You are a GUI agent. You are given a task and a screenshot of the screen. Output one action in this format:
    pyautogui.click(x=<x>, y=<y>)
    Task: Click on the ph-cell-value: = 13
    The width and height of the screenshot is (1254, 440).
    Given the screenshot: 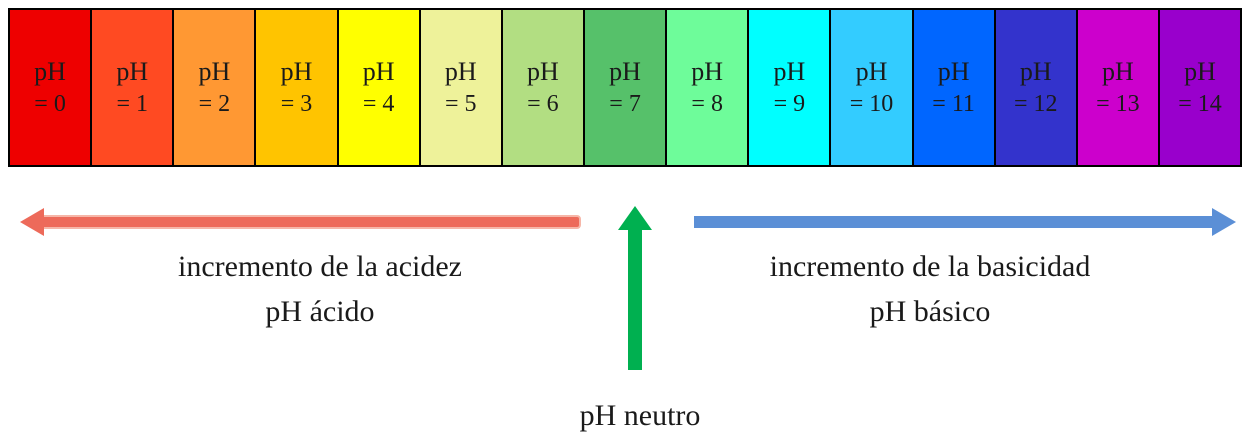 What is the action you would take?
    pyautogui.click(x=1118, y=103)
    